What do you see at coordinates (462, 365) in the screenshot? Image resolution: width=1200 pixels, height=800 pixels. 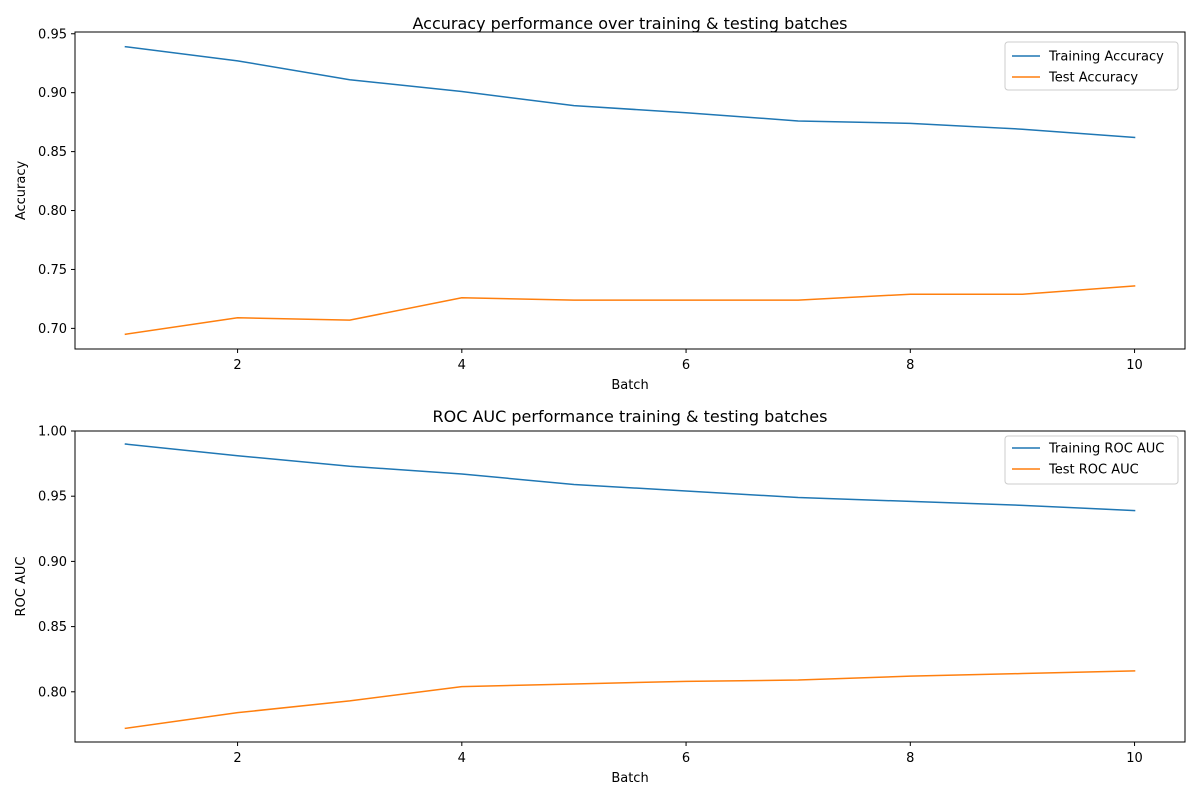 I see `accuracy-x-tick-label: 4` at bounding box center [462, 365].